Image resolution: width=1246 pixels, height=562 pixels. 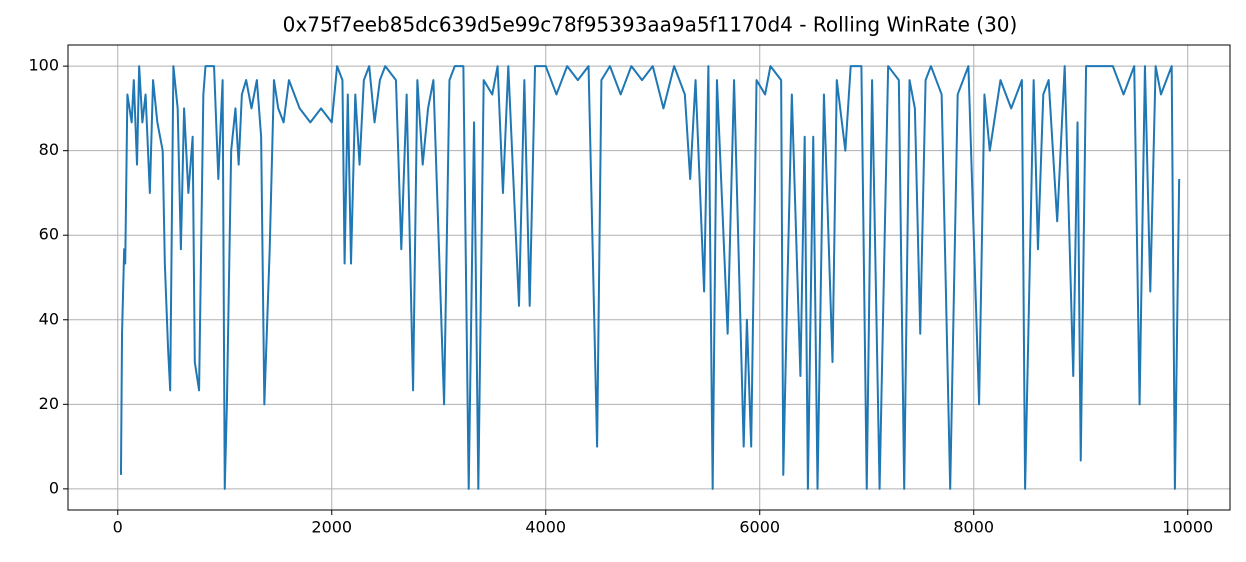 I want to click on x-tick-label: 8000, so click(x=973, y=527).